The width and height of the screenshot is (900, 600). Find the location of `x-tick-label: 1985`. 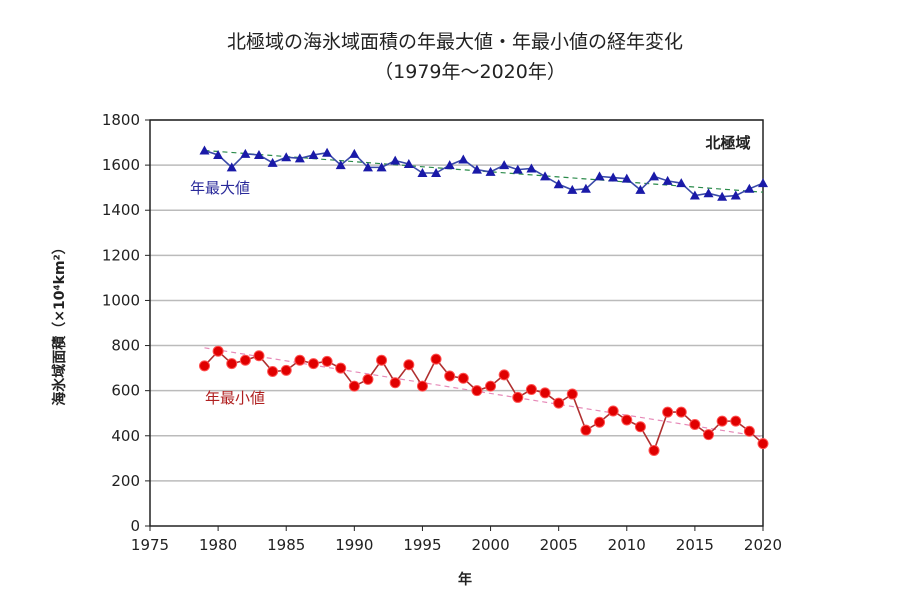

x-tick-label: 1985 is located at coordinates (286, 545).